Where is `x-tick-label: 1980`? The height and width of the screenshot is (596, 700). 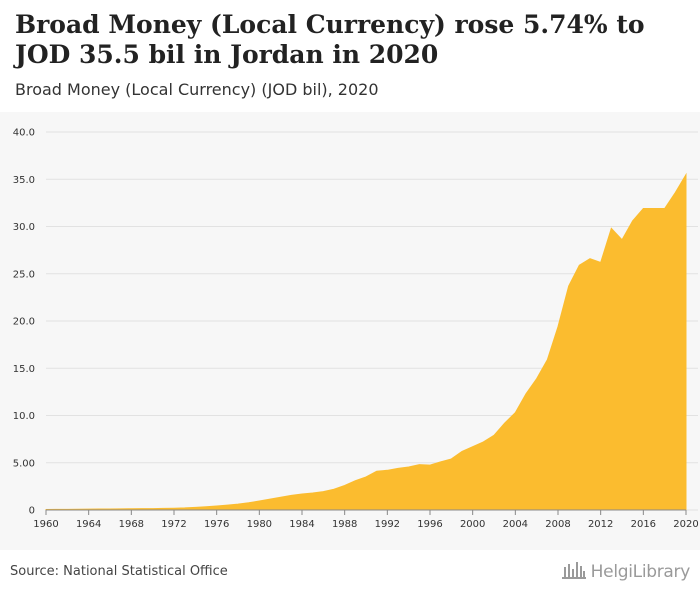 x-tick-label: 1980 is located at coordinates (259, 524).